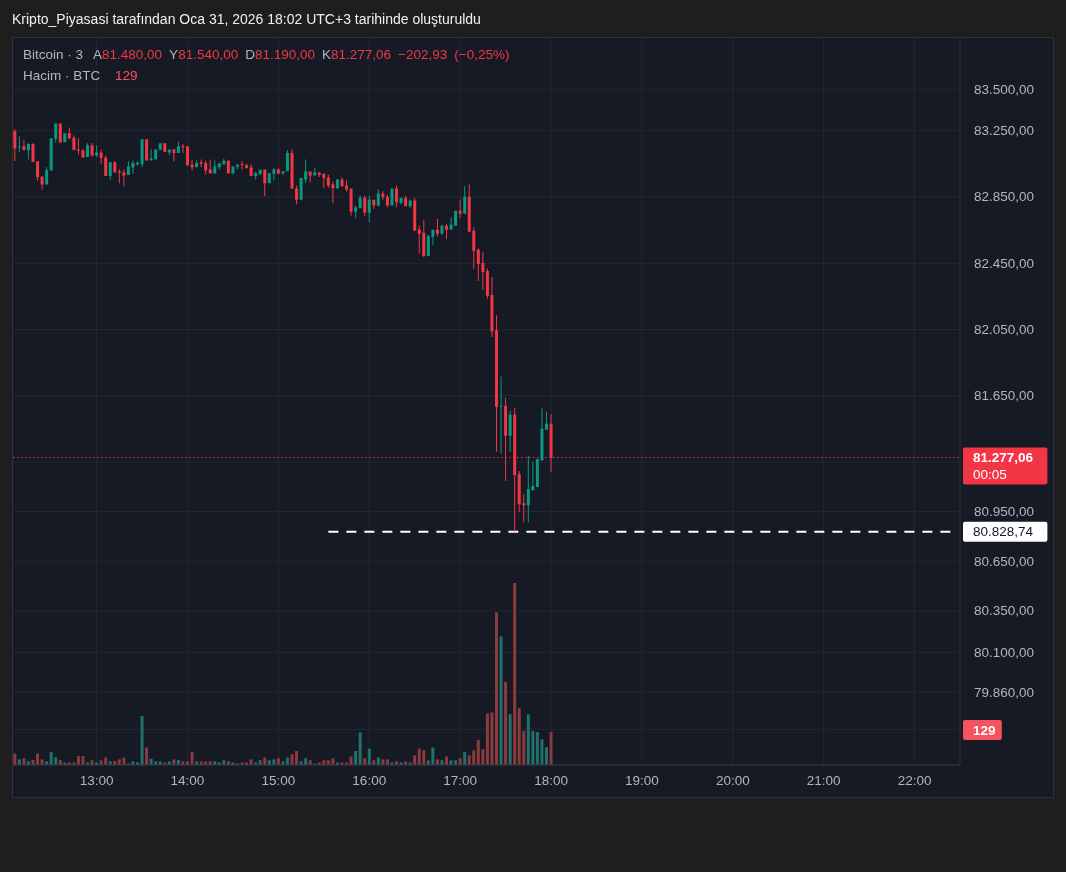  What do you see at coordinates (1004, 263) in the screenshot?
I see `y-tick-label: 82.450,00` at bounding box center [1004, 263].